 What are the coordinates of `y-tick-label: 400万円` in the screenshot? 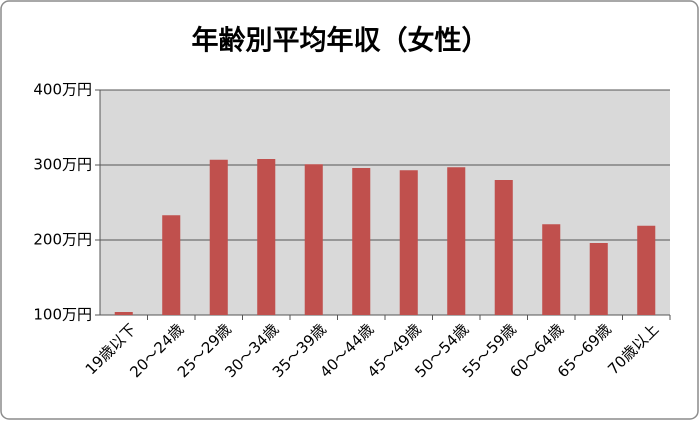 It's located at (62, 90).